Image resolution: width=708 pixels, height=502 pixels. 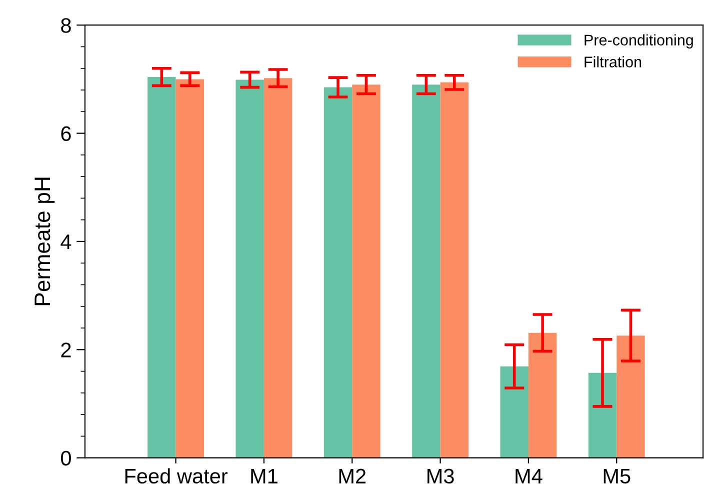 I want to click on x-tick-label: M5, so click(x=617, y=476).